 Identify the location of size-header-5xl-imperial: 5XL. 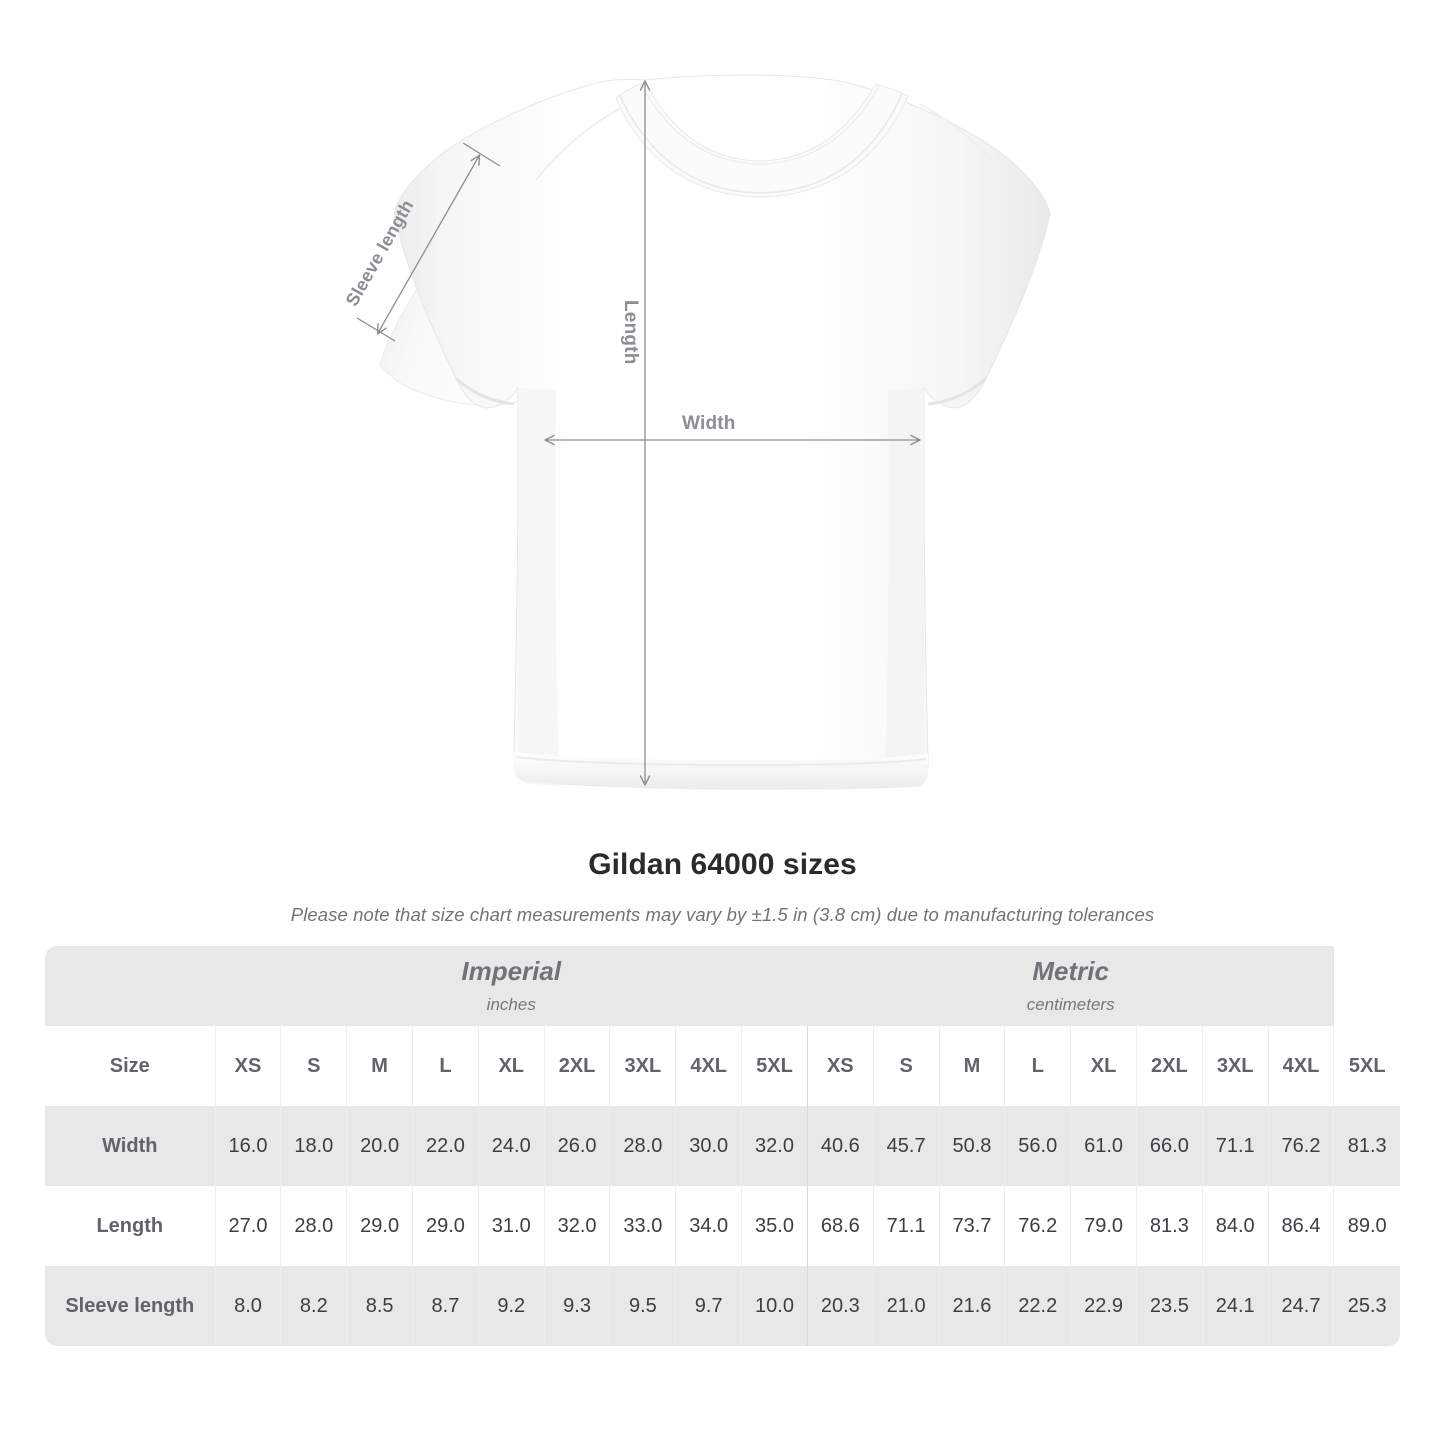
(774, 1066).